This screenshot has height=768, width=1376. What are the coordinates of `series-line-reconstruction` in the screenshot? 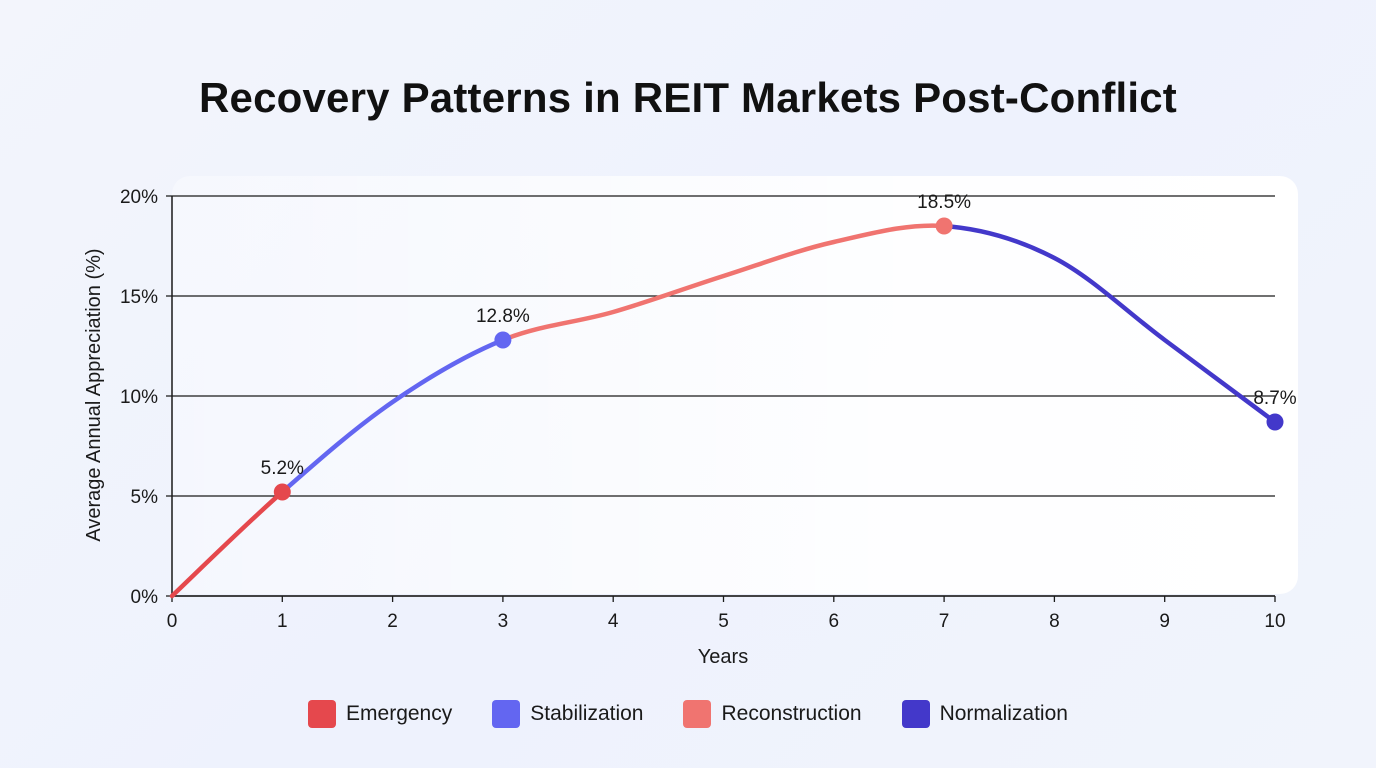 It's located at (723, 283).